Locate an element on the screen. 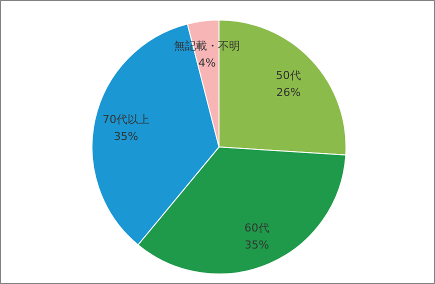 The height and width of the screenshot is (284, 435). data-label: 4% is located at coordinates (207, 63).